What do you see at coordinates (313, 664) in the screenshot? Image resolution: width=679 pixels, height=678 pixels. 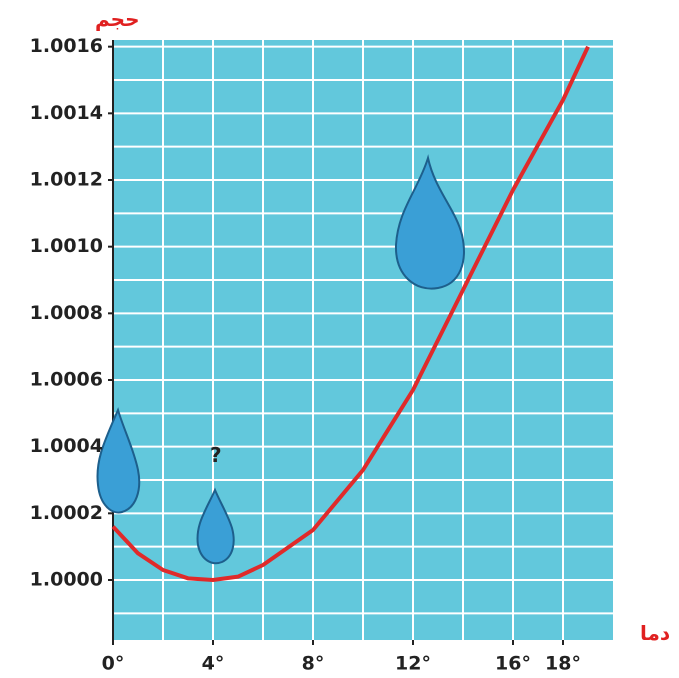 I see `x-tick-label: 8°` at bounding box center [313, 664].